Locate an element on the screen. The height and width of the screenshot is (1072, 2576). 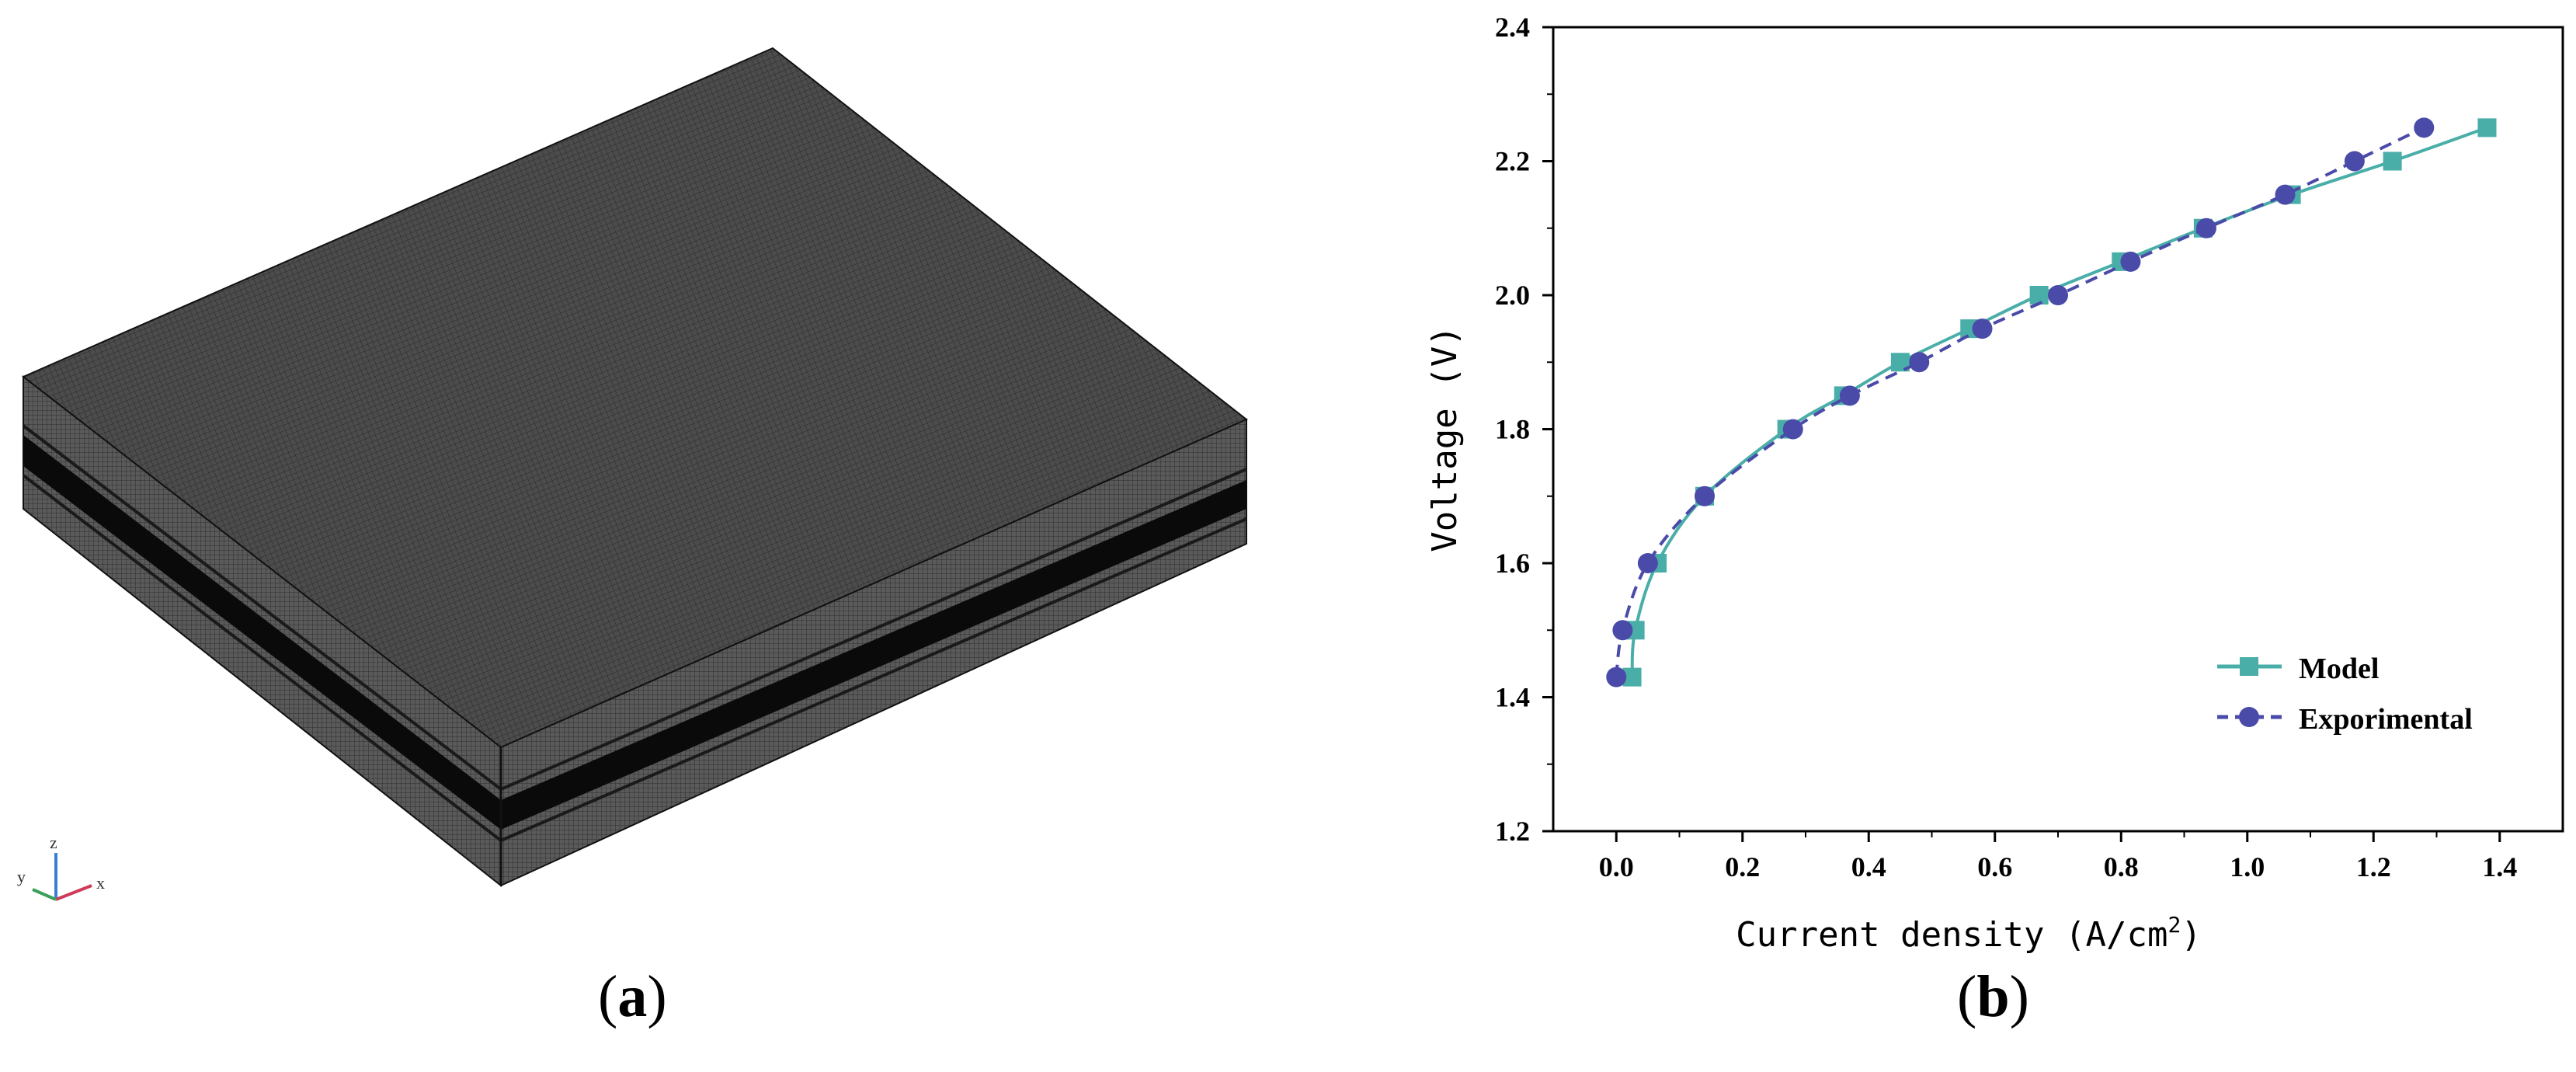
x-axis-ticks: 0.0 0.2 0.4 0.6 0.8 1.0 1.2 1.4 is located at coordinates (2058, 856).